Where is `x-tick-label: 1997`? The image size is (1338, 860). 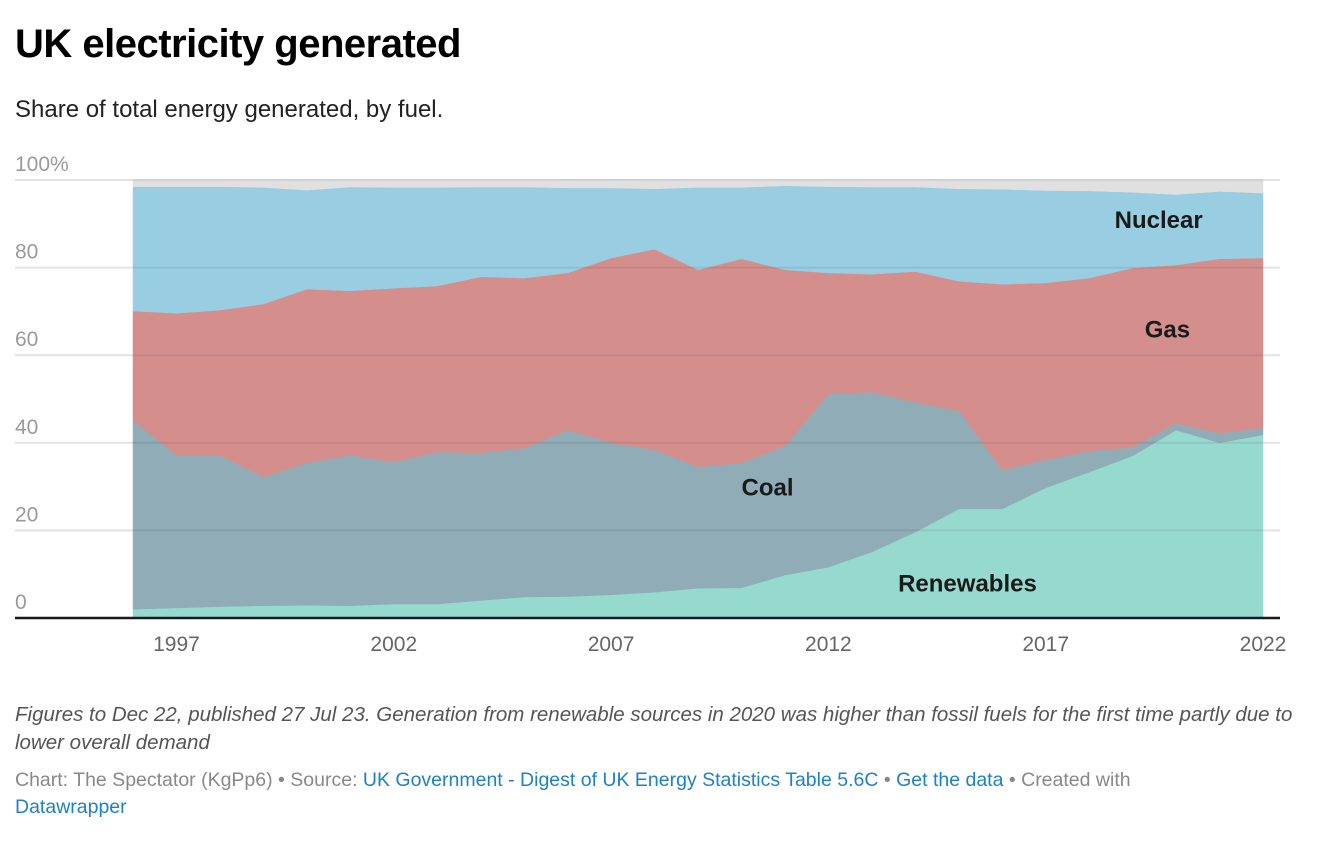
x-tick-label: 1997 is located at coordinates (176, 644).